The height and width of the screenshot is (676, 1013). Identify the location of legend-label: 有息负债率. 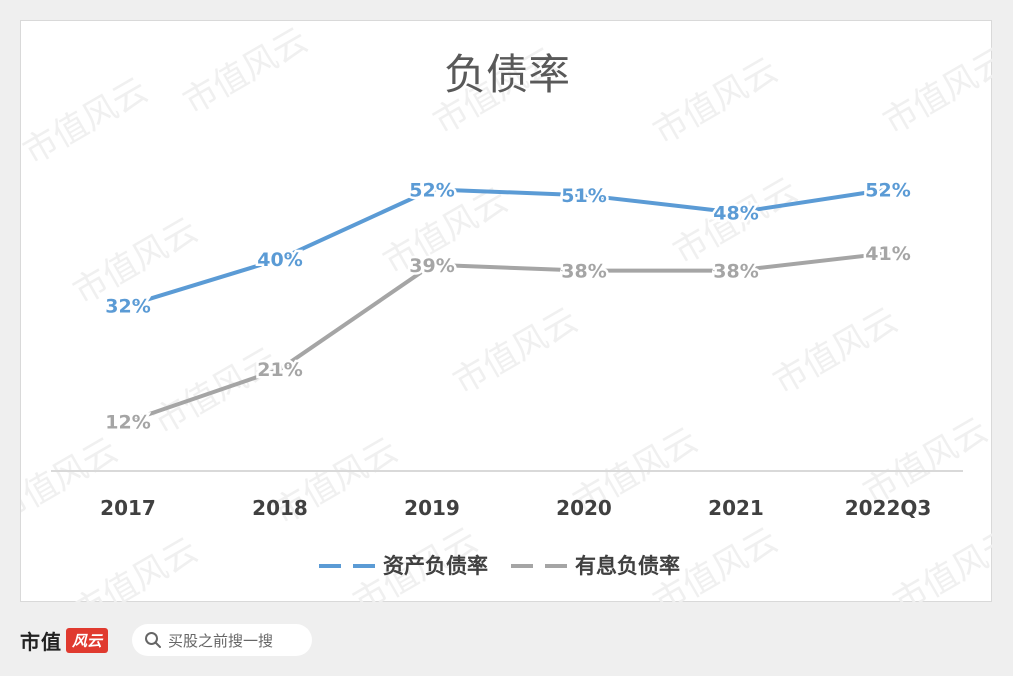
(627, 566).